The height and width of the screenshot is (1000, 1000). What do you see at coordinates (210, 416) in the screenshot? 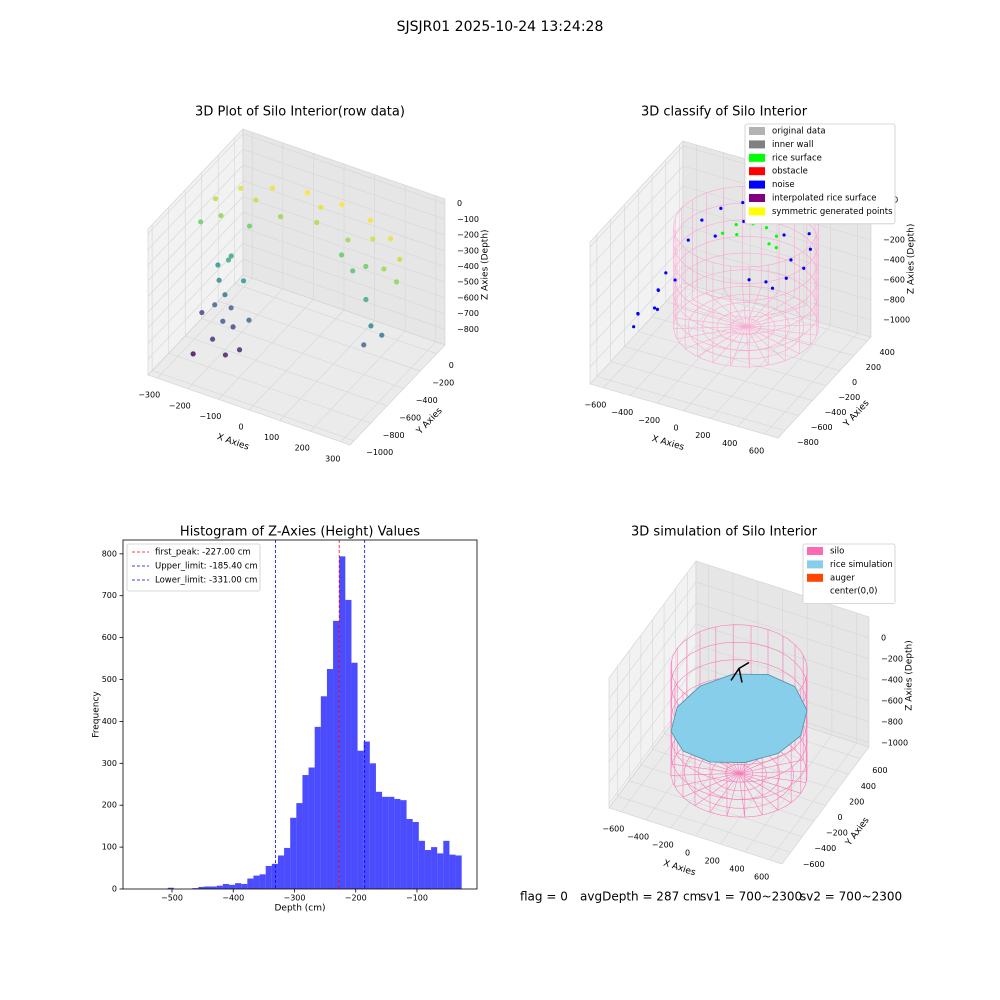
I see `x-tick-label: −100` at bounding box center [210, 416].